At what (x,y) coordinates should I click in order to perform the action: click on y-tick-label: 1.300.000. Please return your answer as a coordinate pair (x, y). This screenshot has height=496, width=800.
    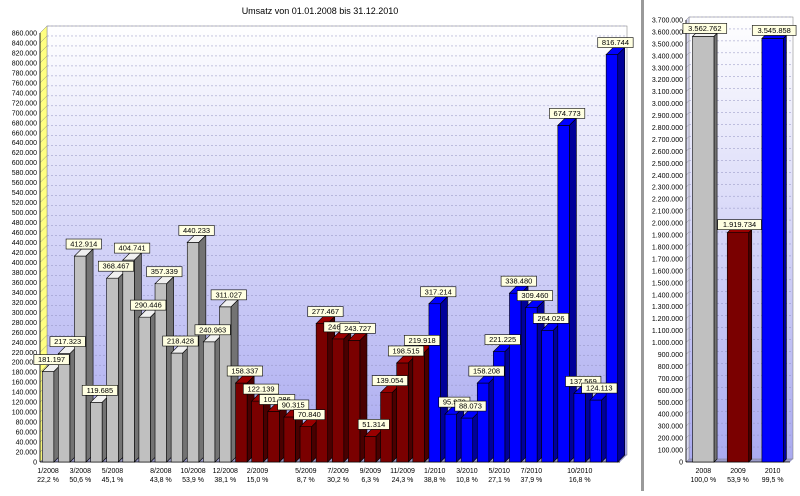
    Looking at the image, I should click on (667, 307).